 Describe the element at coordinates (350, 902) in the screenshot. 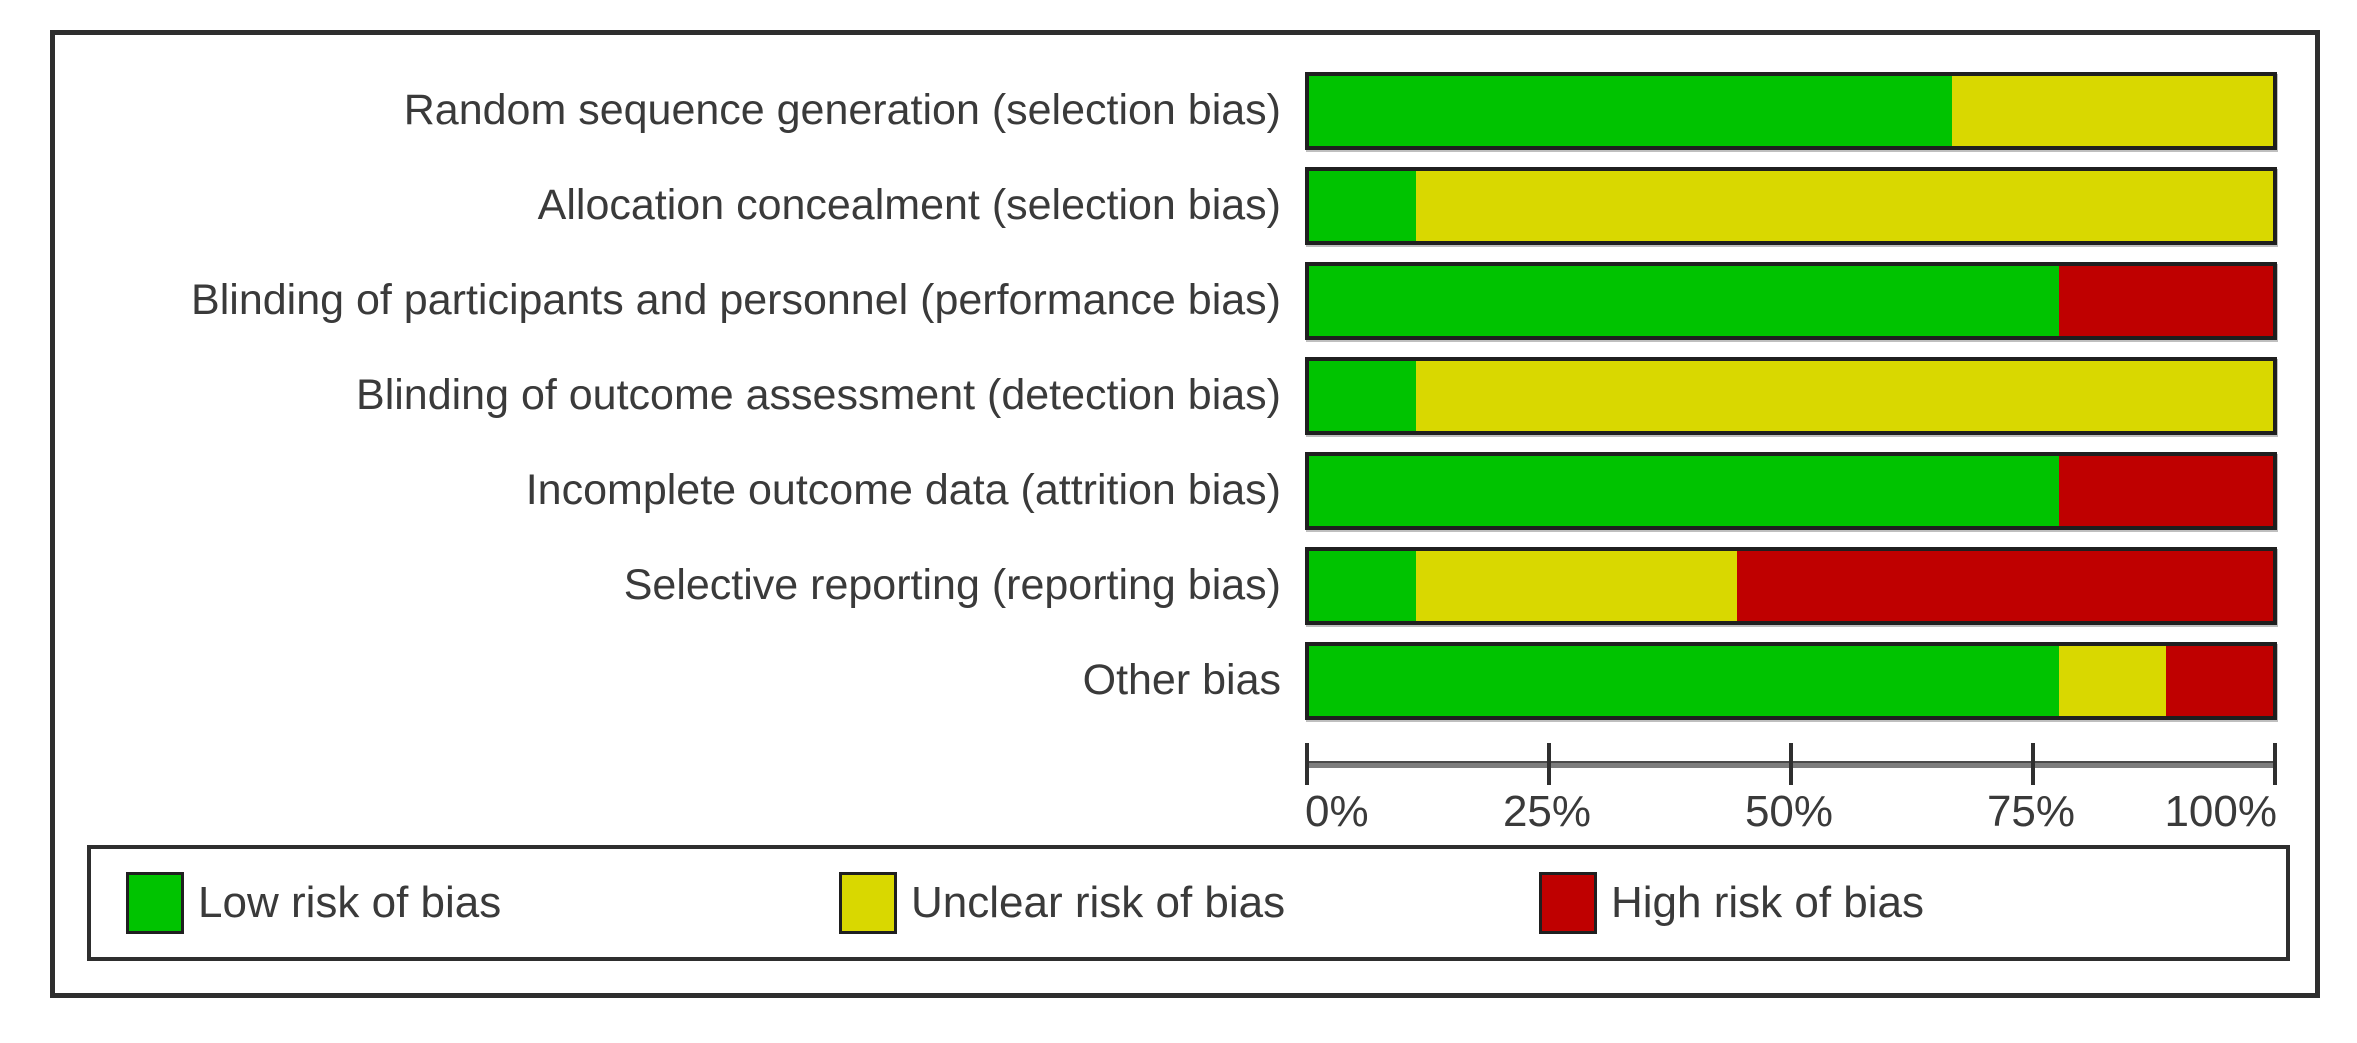

I see `legend-label-low: Low risk of bias` at that location.